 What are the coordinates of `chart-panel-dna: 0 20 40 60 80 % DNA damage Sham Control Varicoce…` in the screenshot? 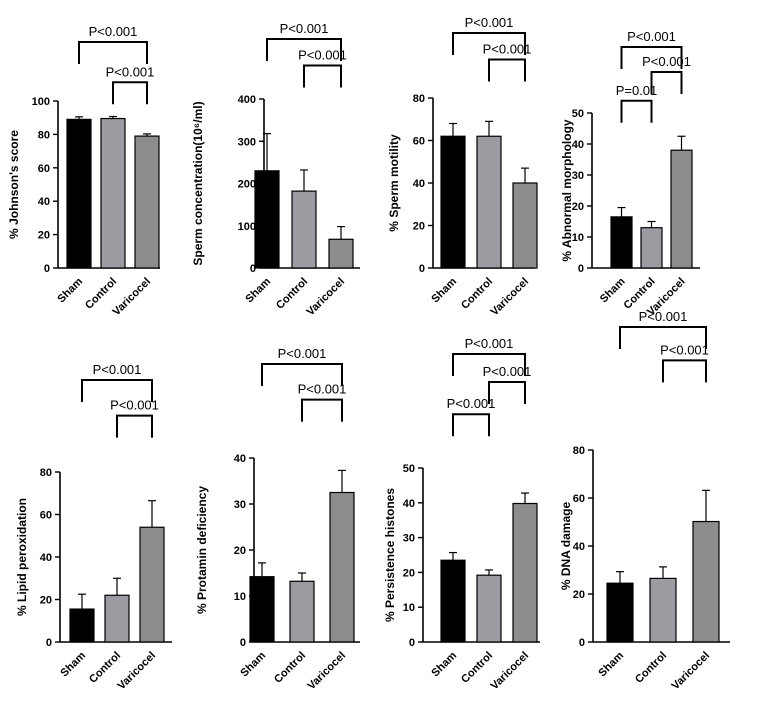 It's located at (644, 500).